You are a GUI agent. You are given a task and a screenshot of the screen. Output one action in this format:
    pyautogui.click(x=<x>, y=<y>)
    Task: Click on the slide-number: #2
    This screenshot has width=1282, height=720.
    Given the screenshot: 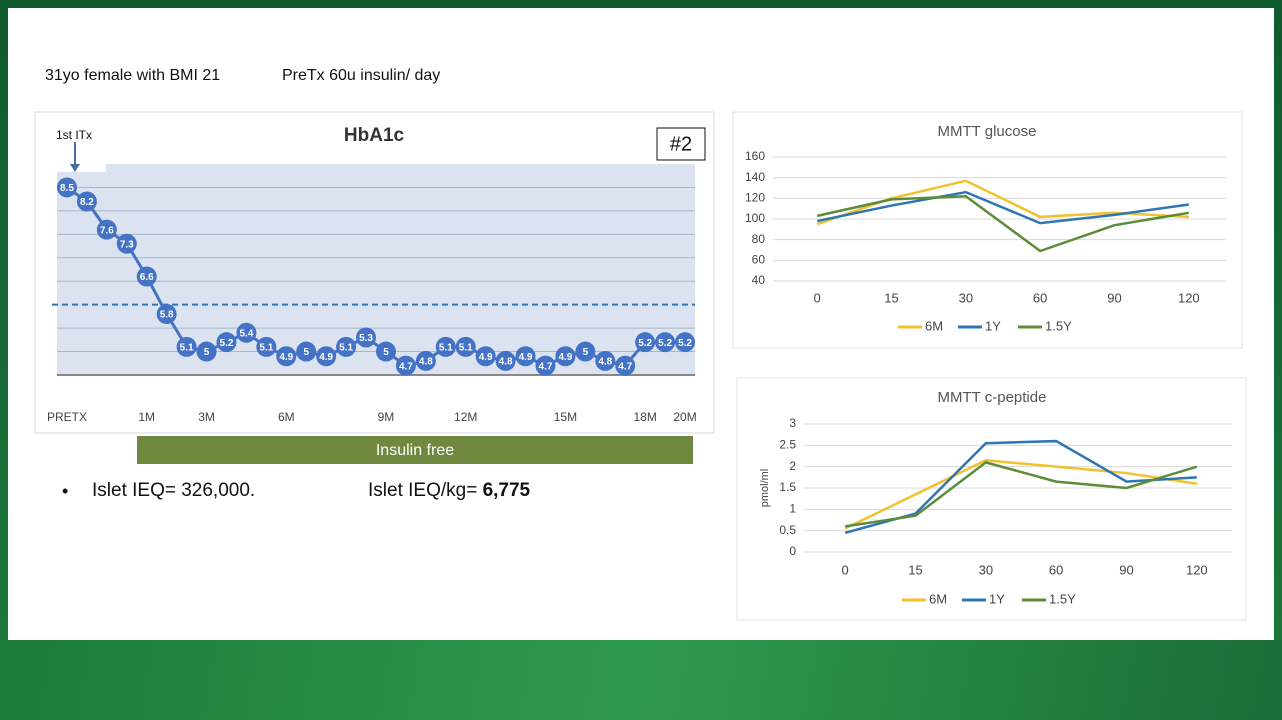 What is the action you would take?
    pyautogui.click(x=681, y=144)
    